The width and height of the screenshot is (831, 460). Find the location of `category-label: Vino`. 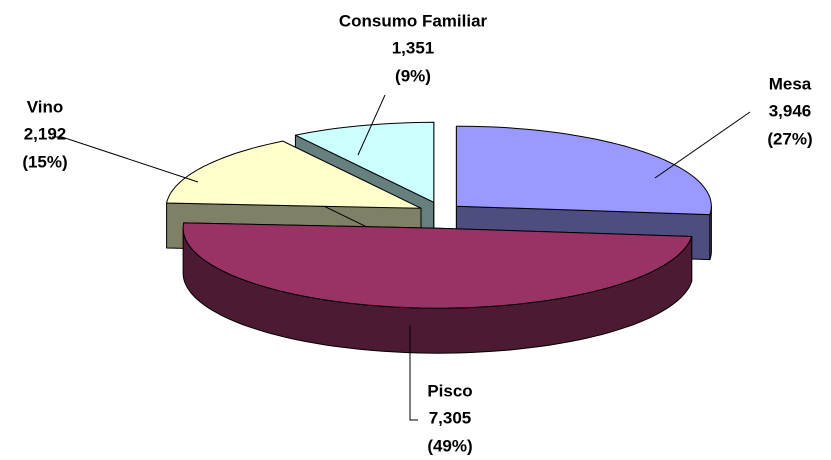

category-label: Vino is located at coordinates (45, 106).